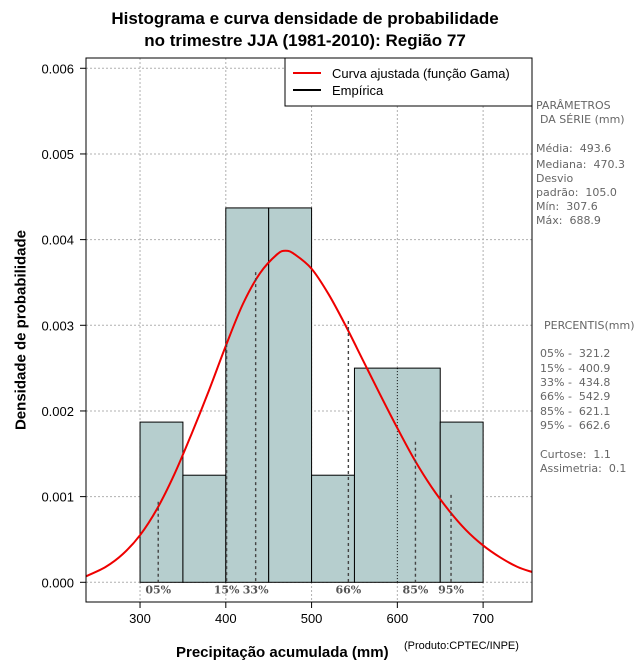 Image resolution: width=640 pixels, height=661 pixels. Describe the element at coordinates (57, 582) in the screenshot. I see `y-tick-label: 0.000` at that location.